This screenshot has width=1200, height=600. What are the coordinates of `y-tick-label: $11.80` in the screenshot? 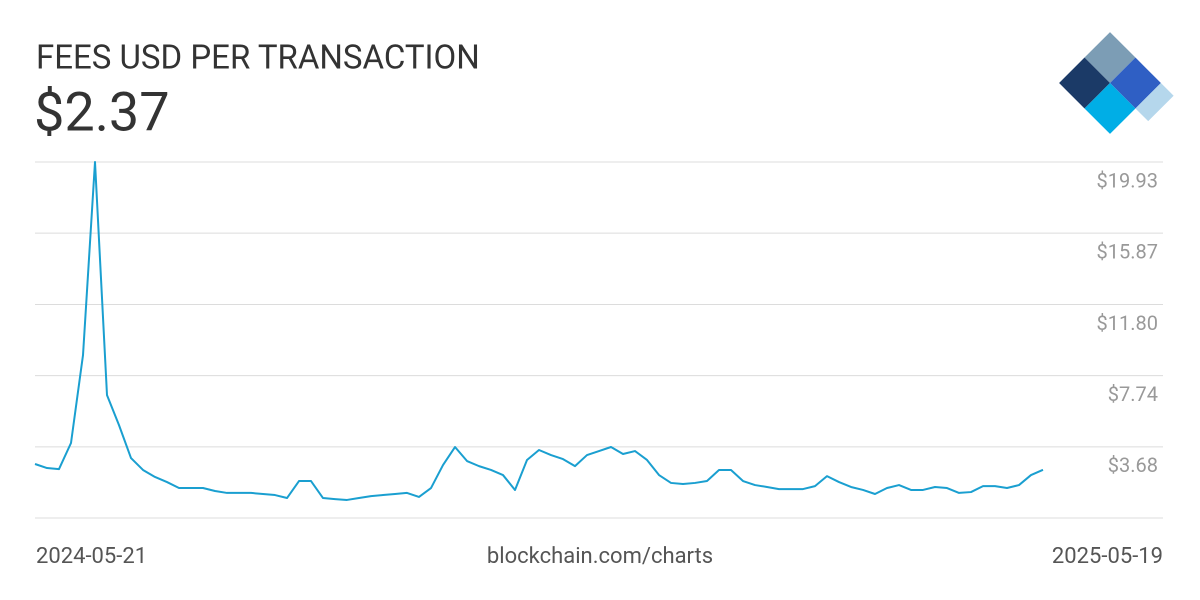 It's located at (1127, 323).